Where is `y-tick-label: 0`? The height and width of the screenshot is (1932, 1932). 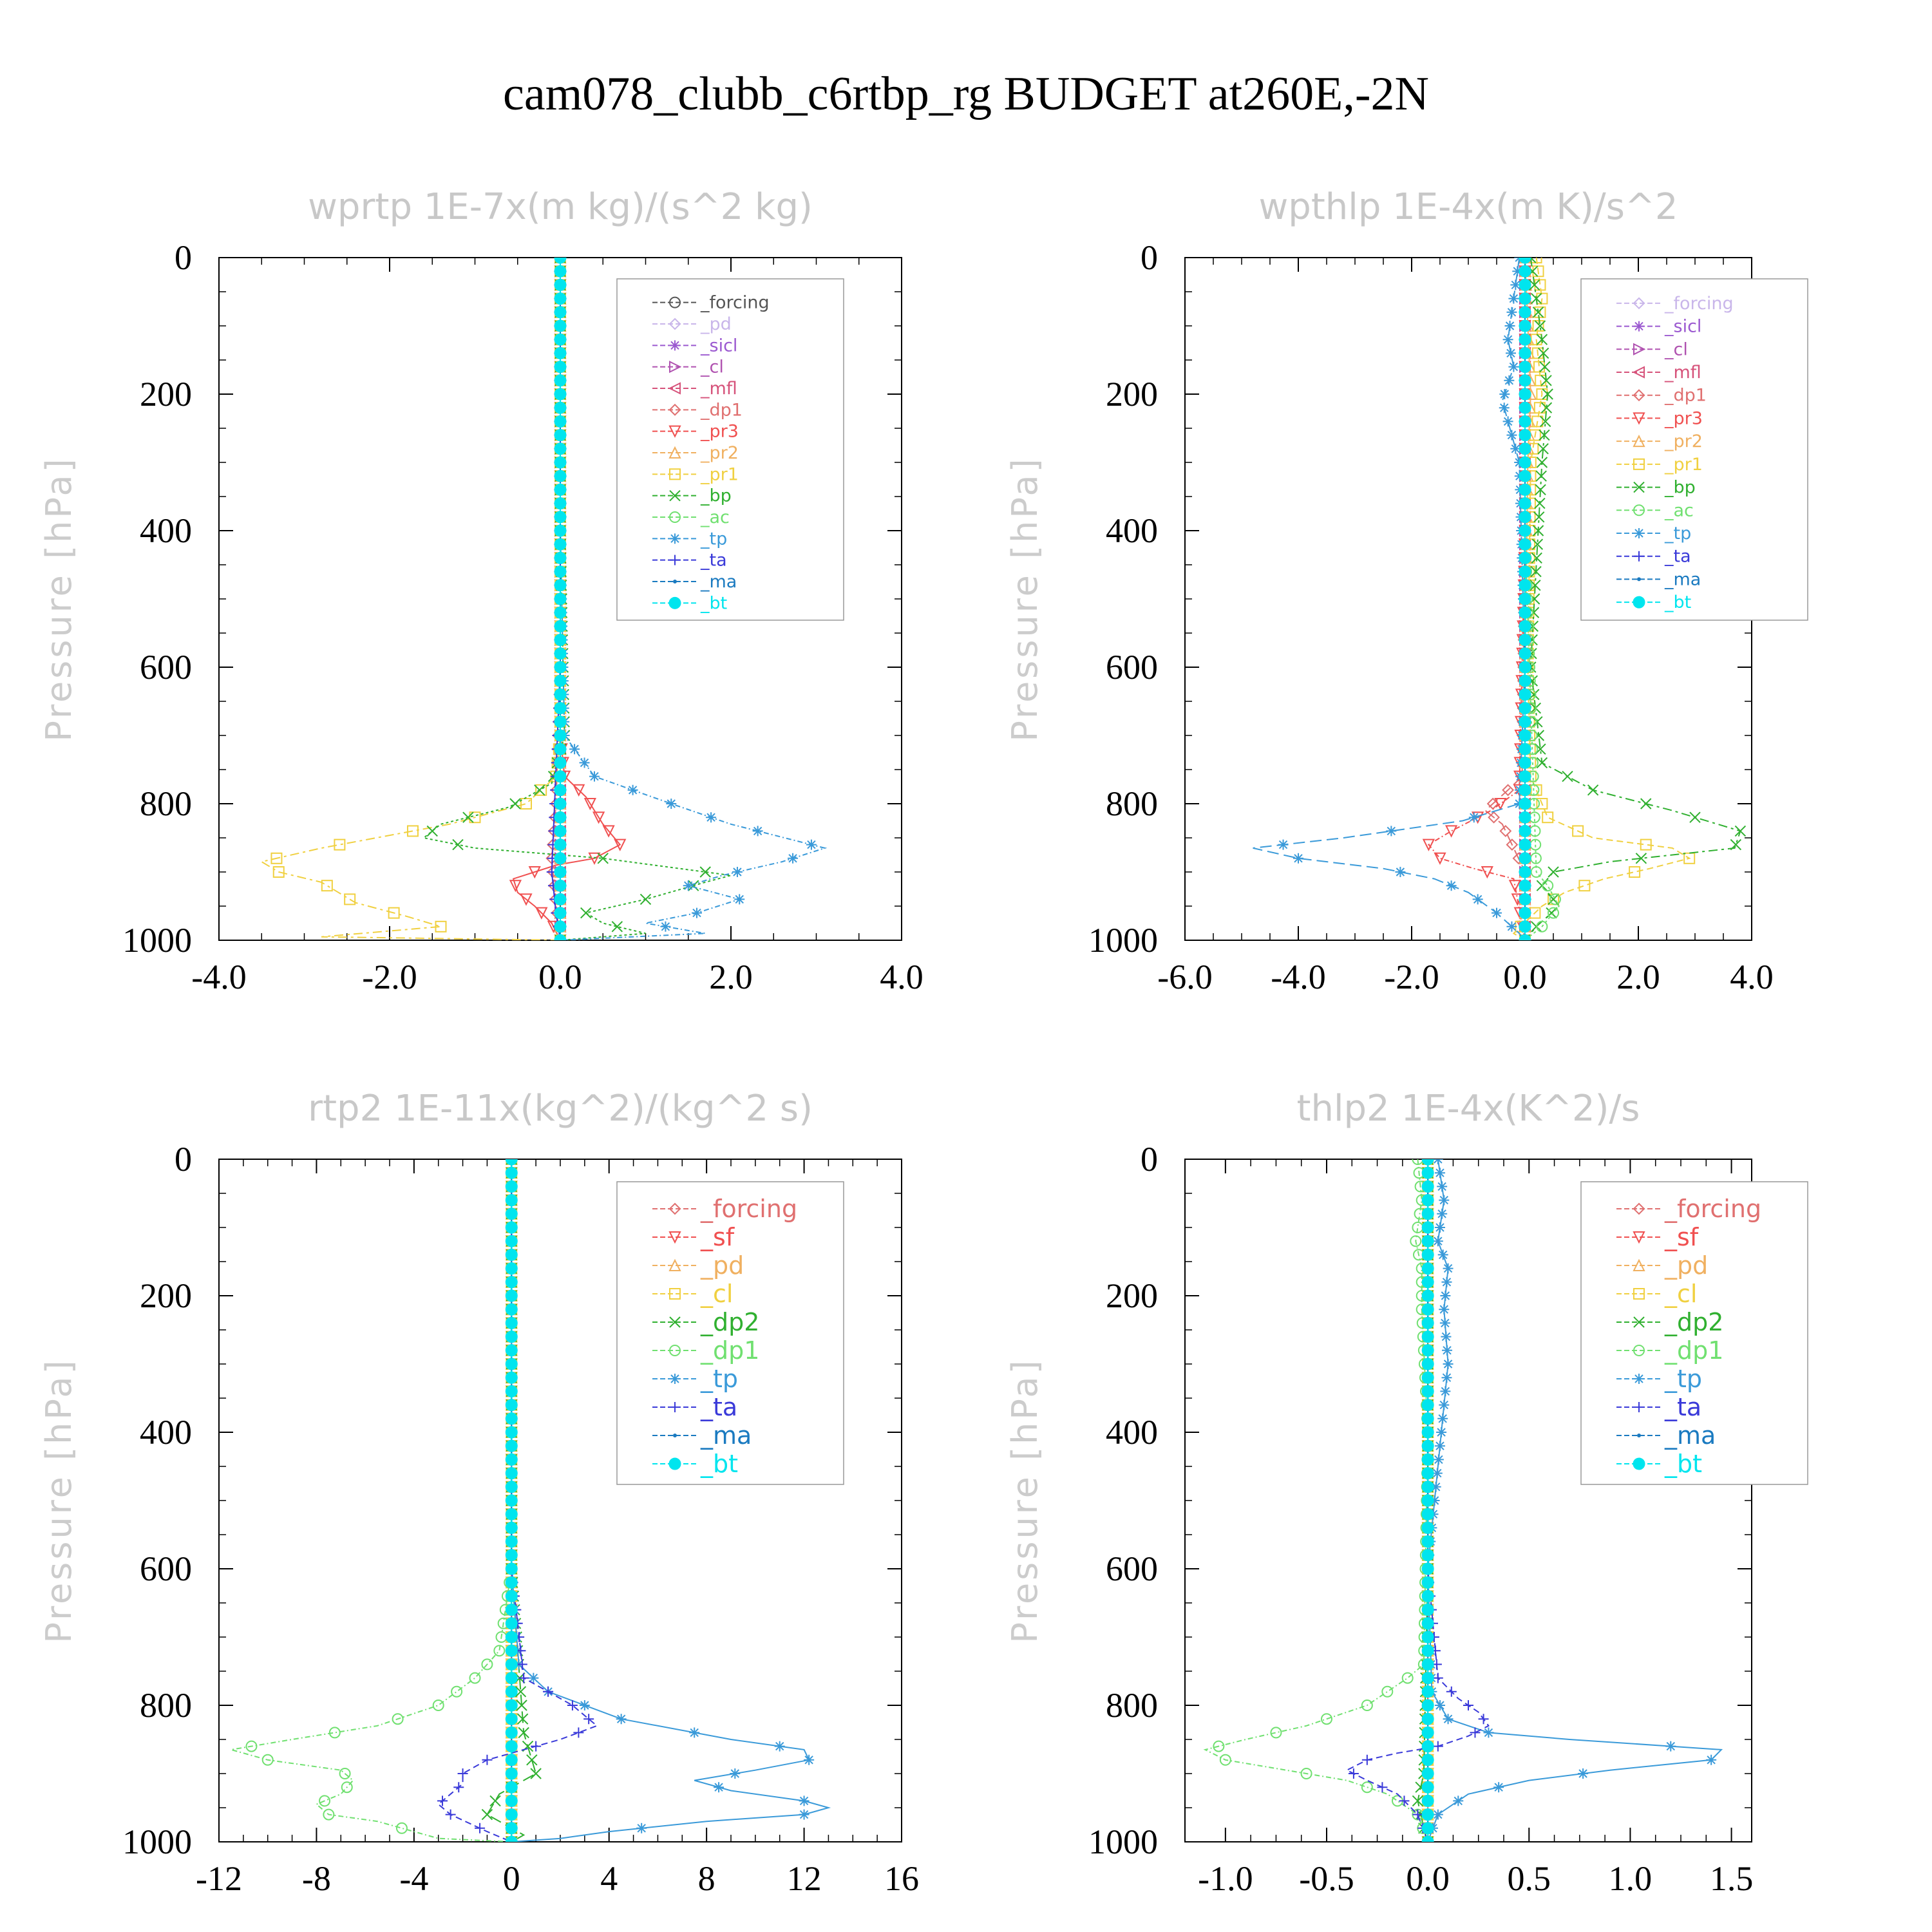 y-tick-label: 0 is located at coordinates (183, 257).